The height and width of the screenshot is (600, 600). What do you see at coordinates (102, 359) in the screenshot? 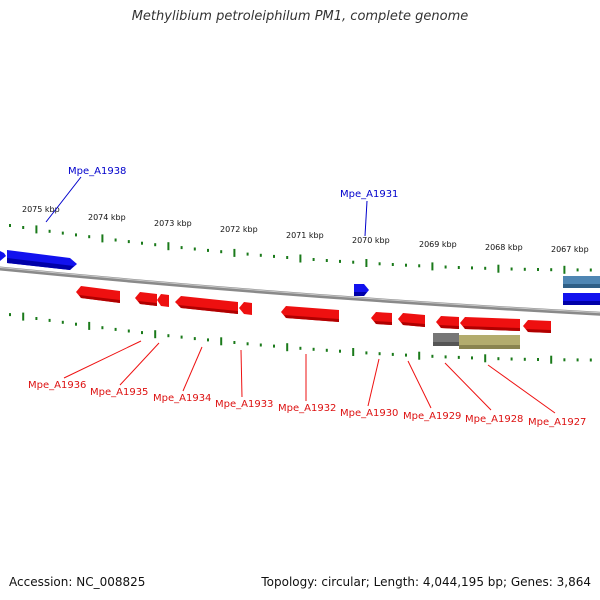
I see `leader-mpe-a1936` at bounding box center [102, 359].